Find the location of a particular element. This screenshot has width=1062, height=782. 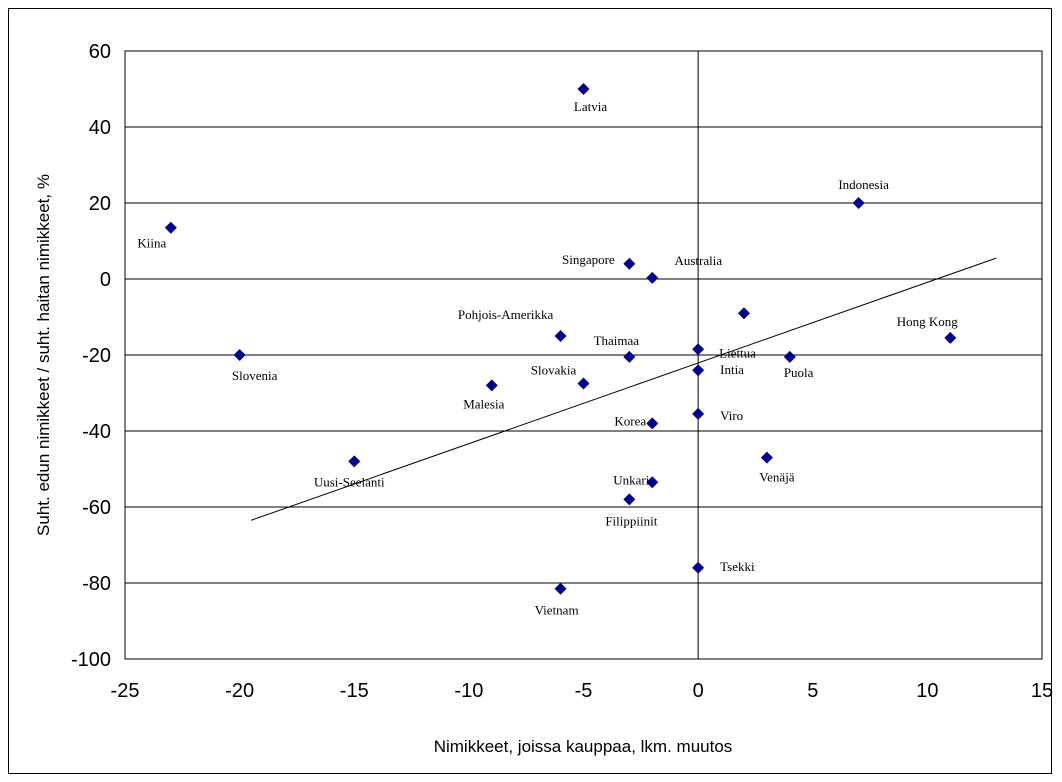

x-tick-label: 5 is located at coordinates (812, 691).